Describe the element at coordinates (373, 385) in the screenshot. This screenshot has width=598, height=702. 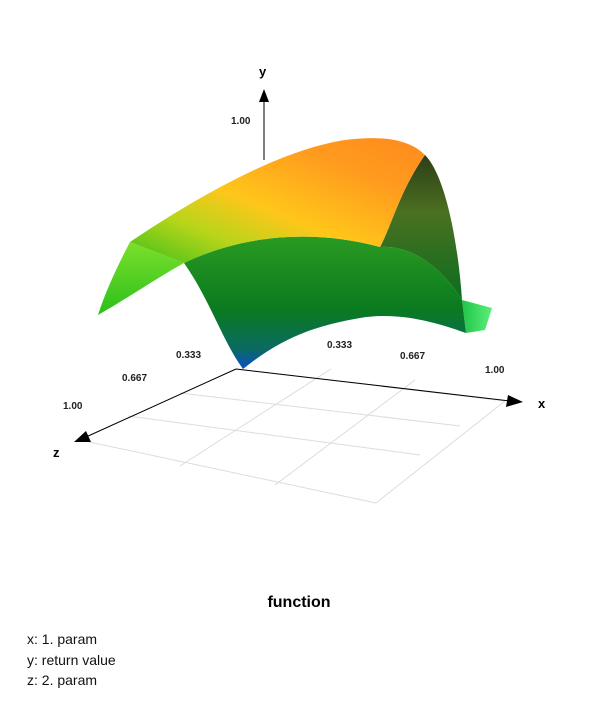
I see `x-axis-line` at that location.